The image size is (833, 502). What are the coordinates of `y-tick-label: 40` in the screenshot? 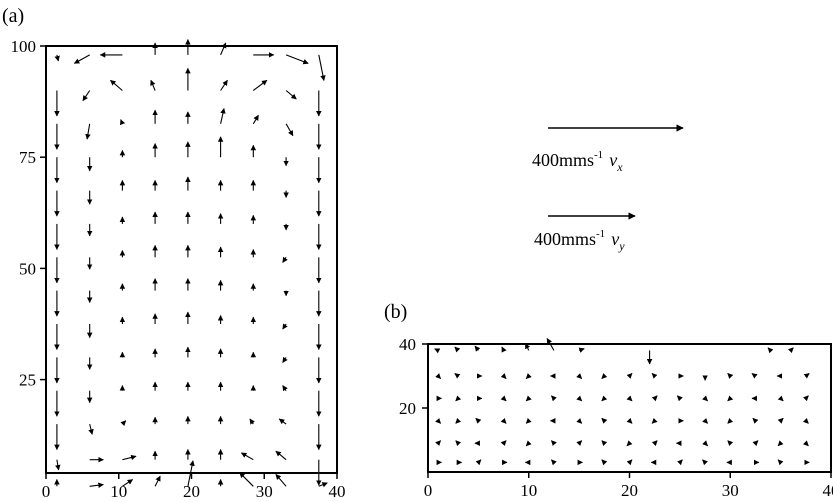 It's located at (407, 344).